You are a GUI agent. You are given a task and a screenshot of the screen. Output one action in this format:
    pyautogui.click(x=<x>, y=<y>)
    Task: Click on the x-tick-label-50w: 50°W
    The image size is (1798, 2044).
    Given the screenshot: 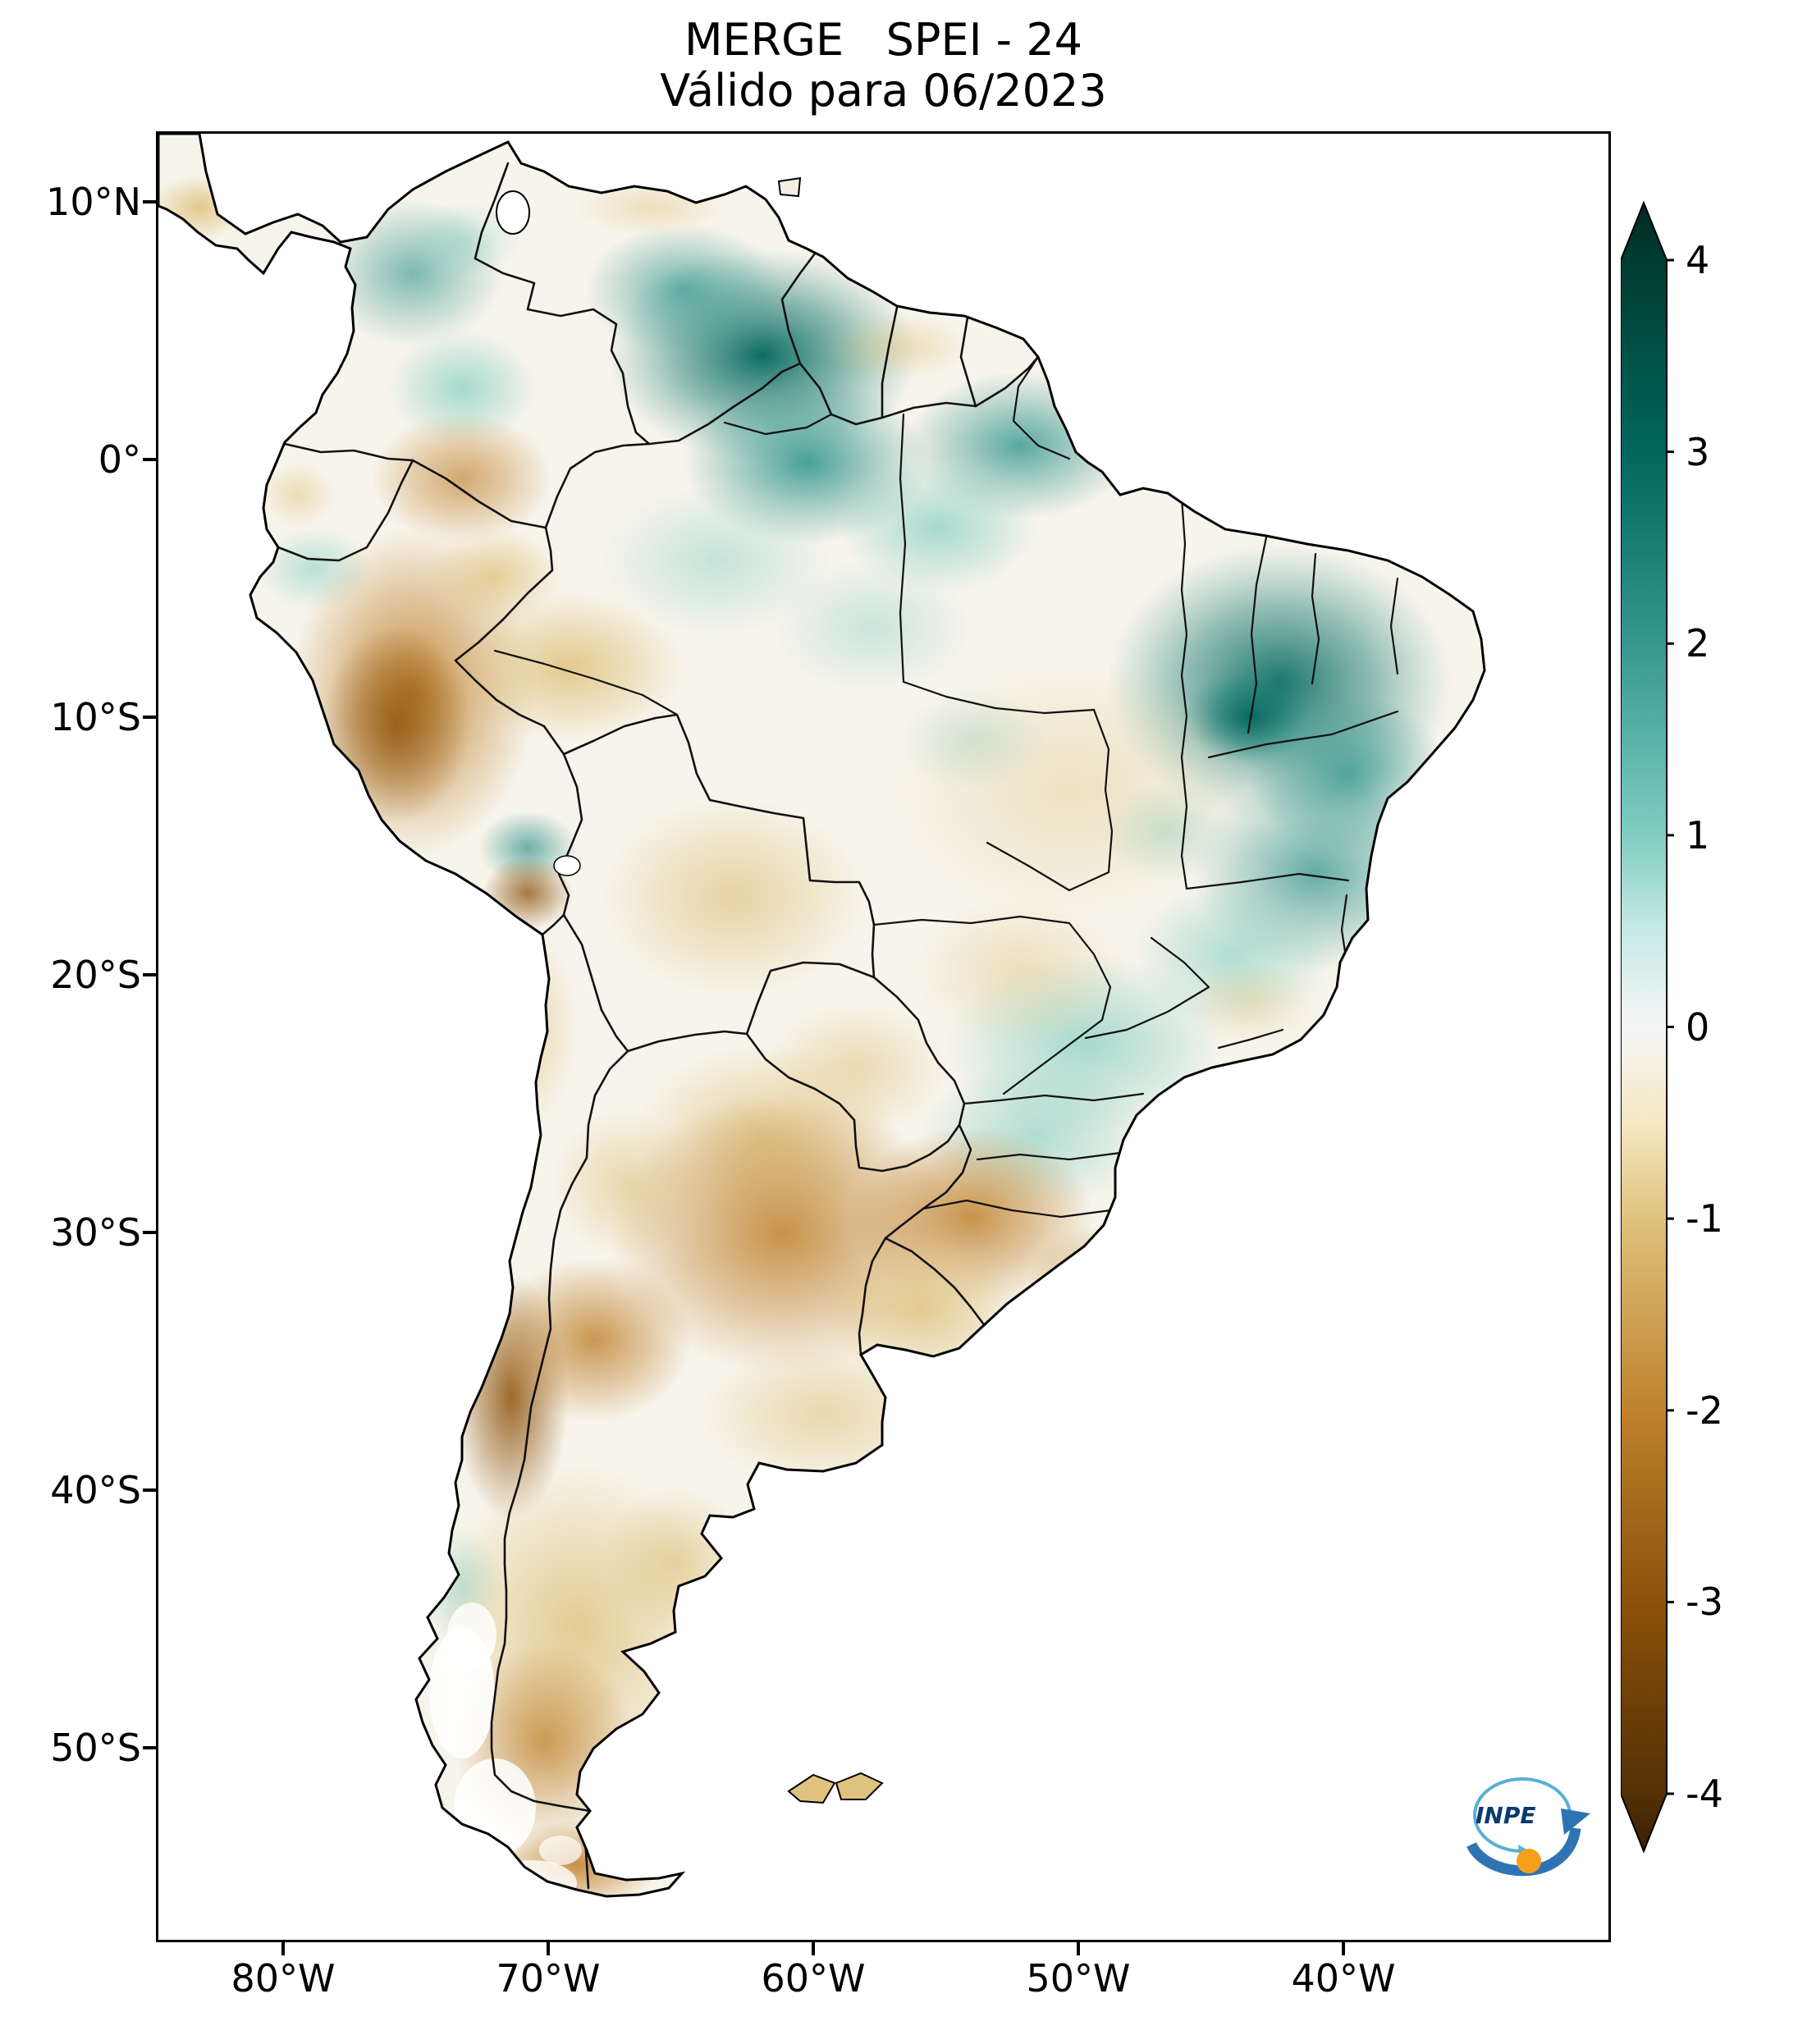 What is the action you would take?
    pyautogui.click(x=1078, y=1979)
    